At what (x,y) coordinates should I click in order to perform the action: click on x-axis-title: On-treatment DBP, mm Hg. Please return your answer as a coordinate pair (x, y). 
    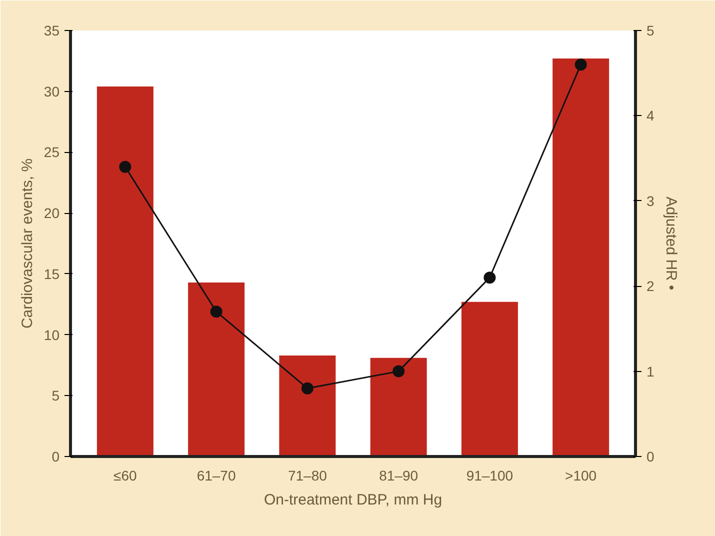
    Looking at the image, I should click on (353, 500).